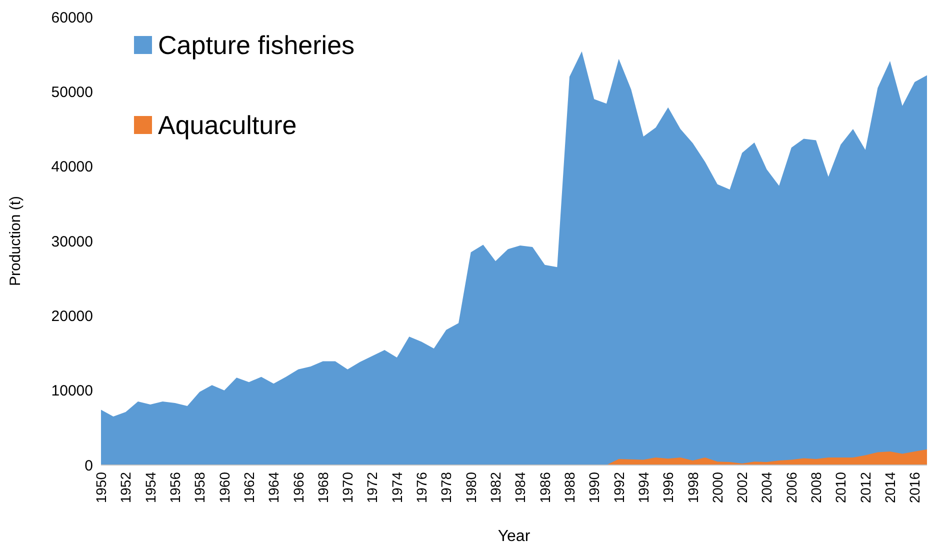 Image resolution: width=928 pixels, height=545 pixels. Describe the element at coordinates (88, 465) in the screenshot. I see `y-tick-label: 0` at that location.